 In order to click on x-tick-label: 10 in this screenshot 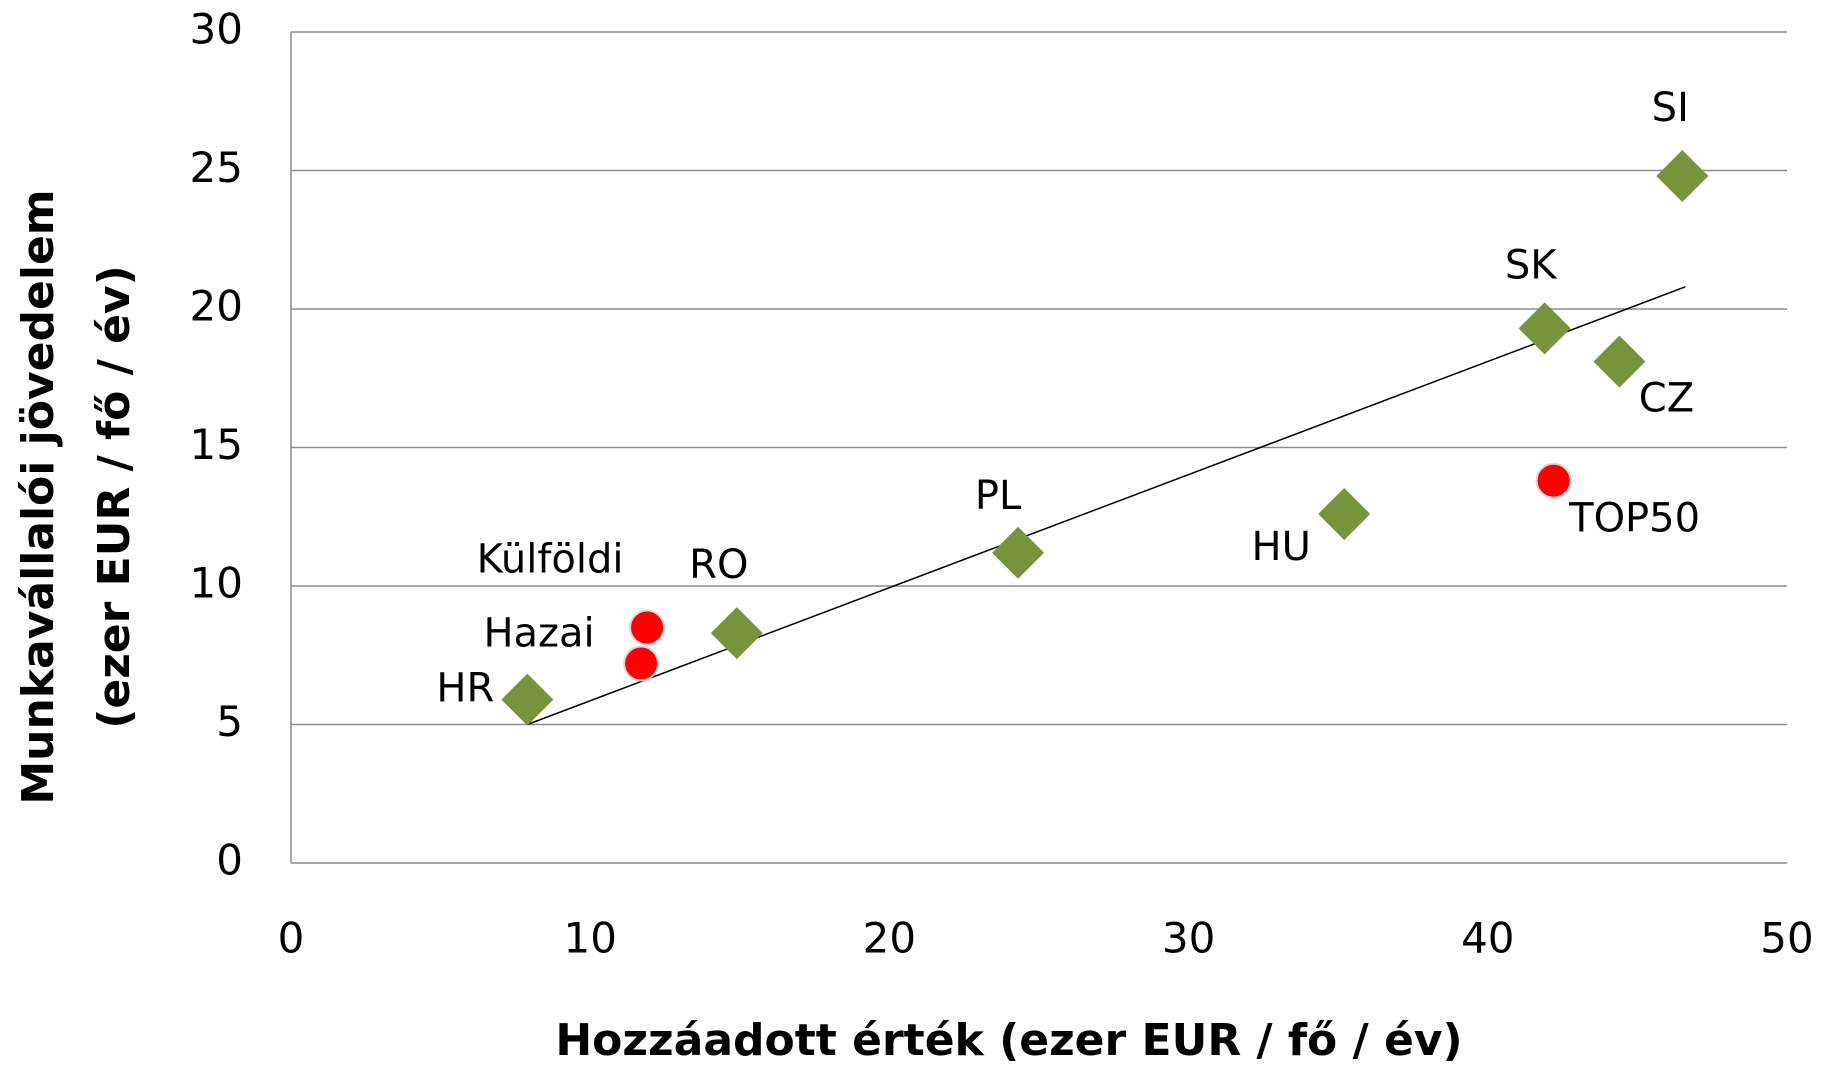, I will do `click(589, 938)`.